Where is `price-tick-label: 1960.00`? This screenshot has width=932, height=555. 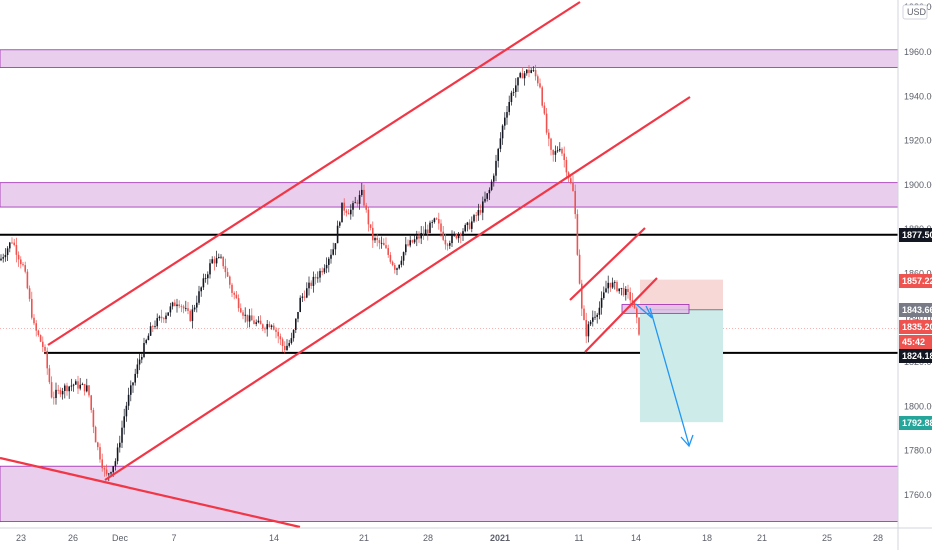
price-tick-label: 1960.00 is located at coordinates (918, 52).